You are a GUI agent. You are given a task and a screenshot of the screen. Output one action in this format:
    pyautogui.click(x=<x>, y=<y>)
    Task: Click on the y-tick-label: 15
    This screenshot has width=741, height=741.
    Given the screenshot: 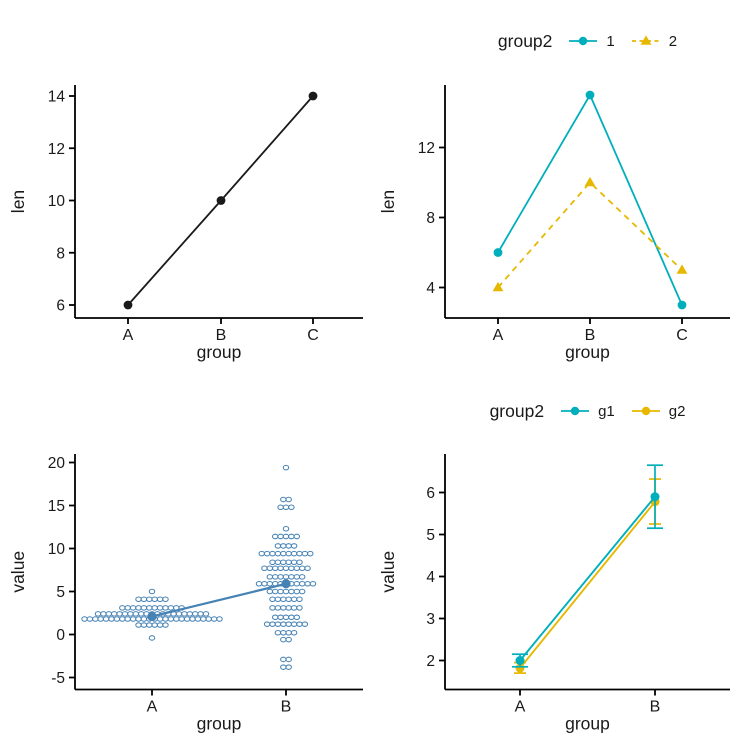 What is the action you would take?
    pyautogui.click(x=56, y=506)
    